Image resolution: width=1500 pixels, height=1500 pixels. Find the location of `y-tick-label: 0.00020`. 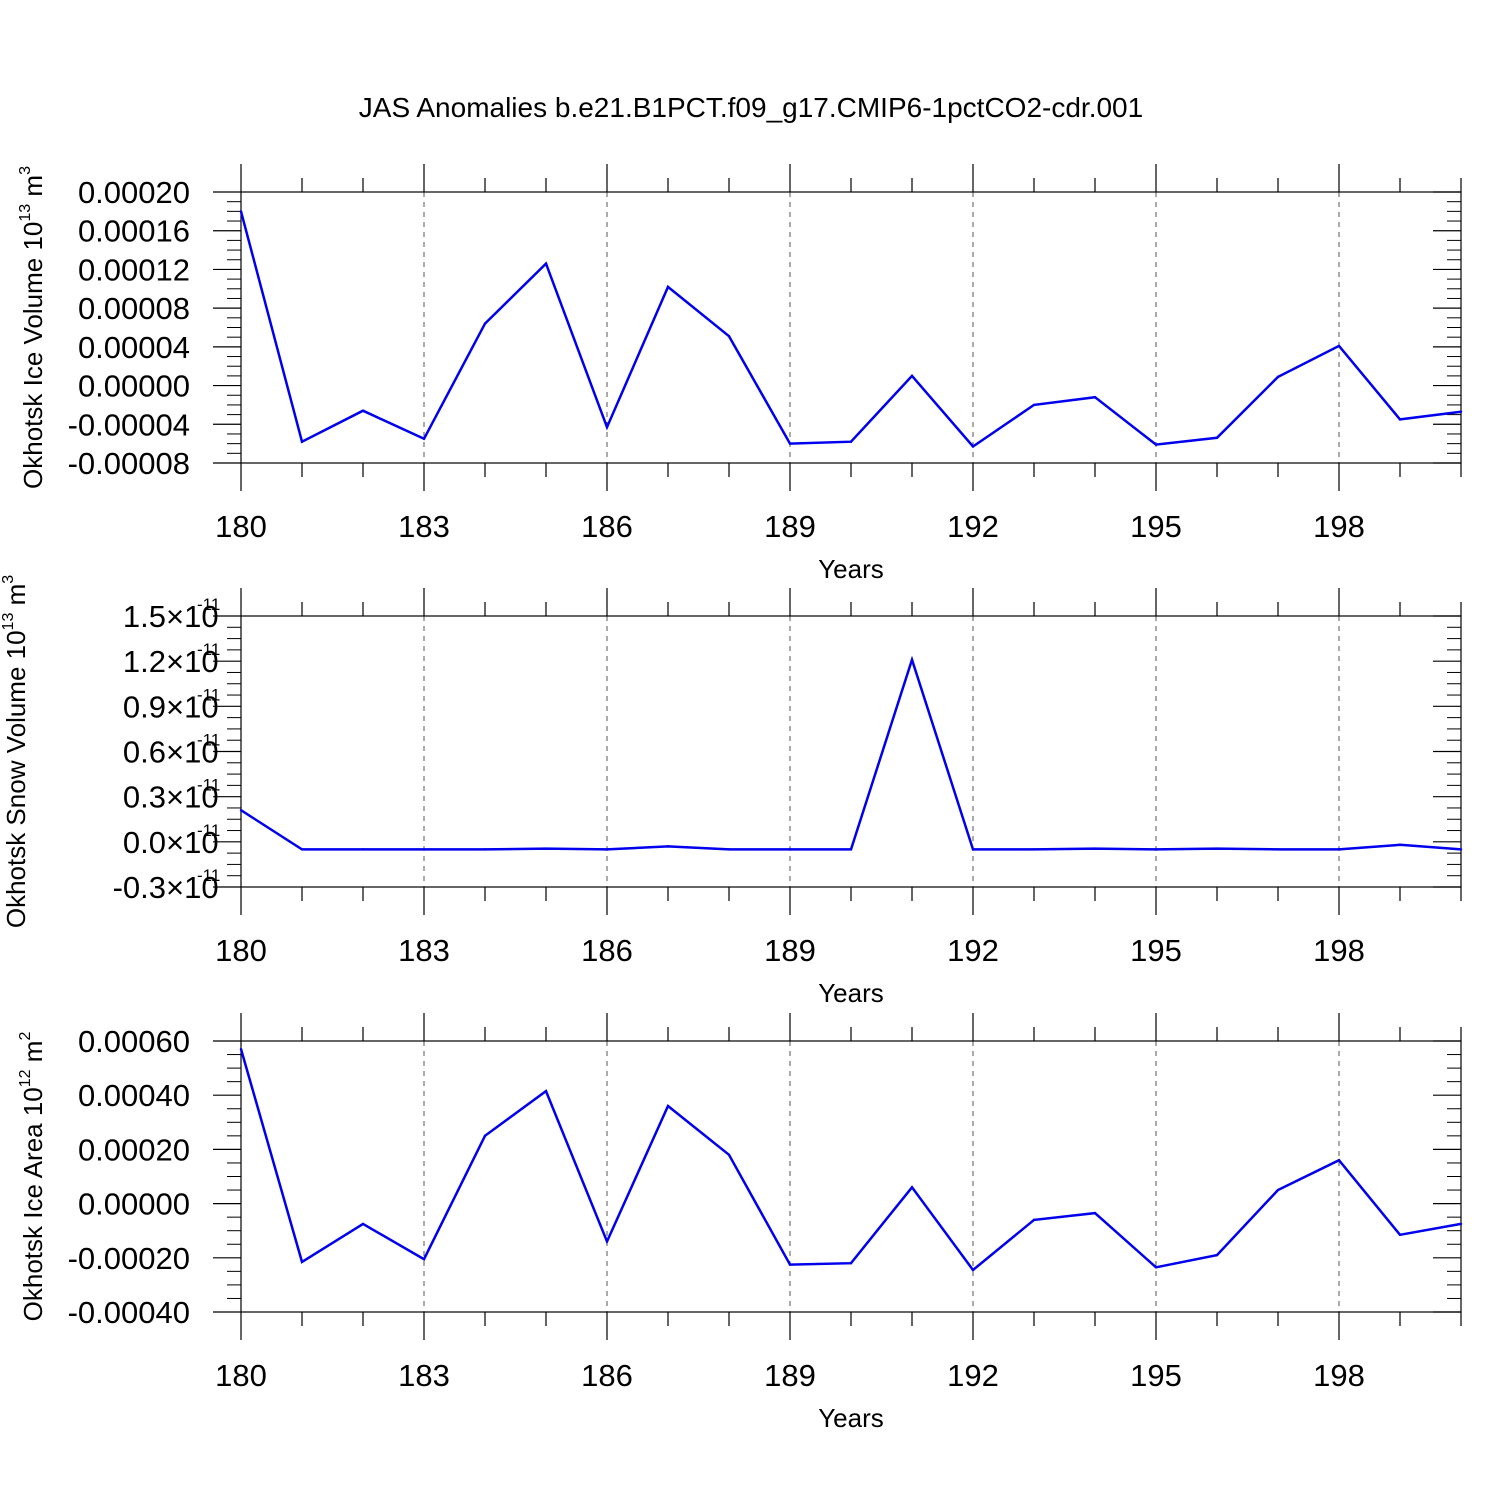

y-tick-label: 0.00020 is located at coordinates (134, 1149).